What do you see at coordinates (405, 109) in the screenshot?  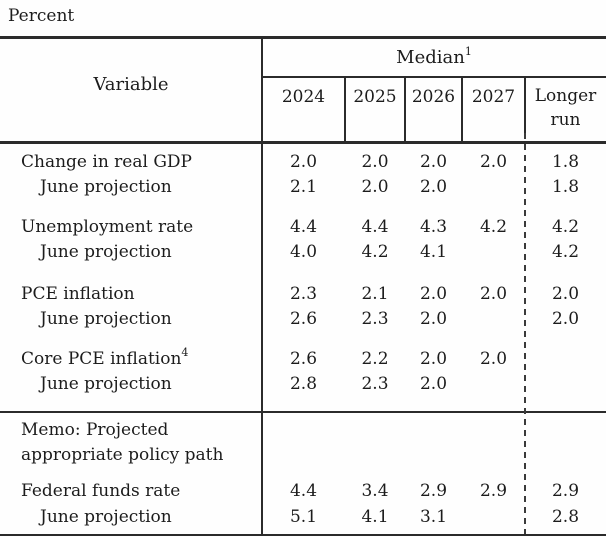 I see `divider-2025-2026` at bounding box center [405, 109].